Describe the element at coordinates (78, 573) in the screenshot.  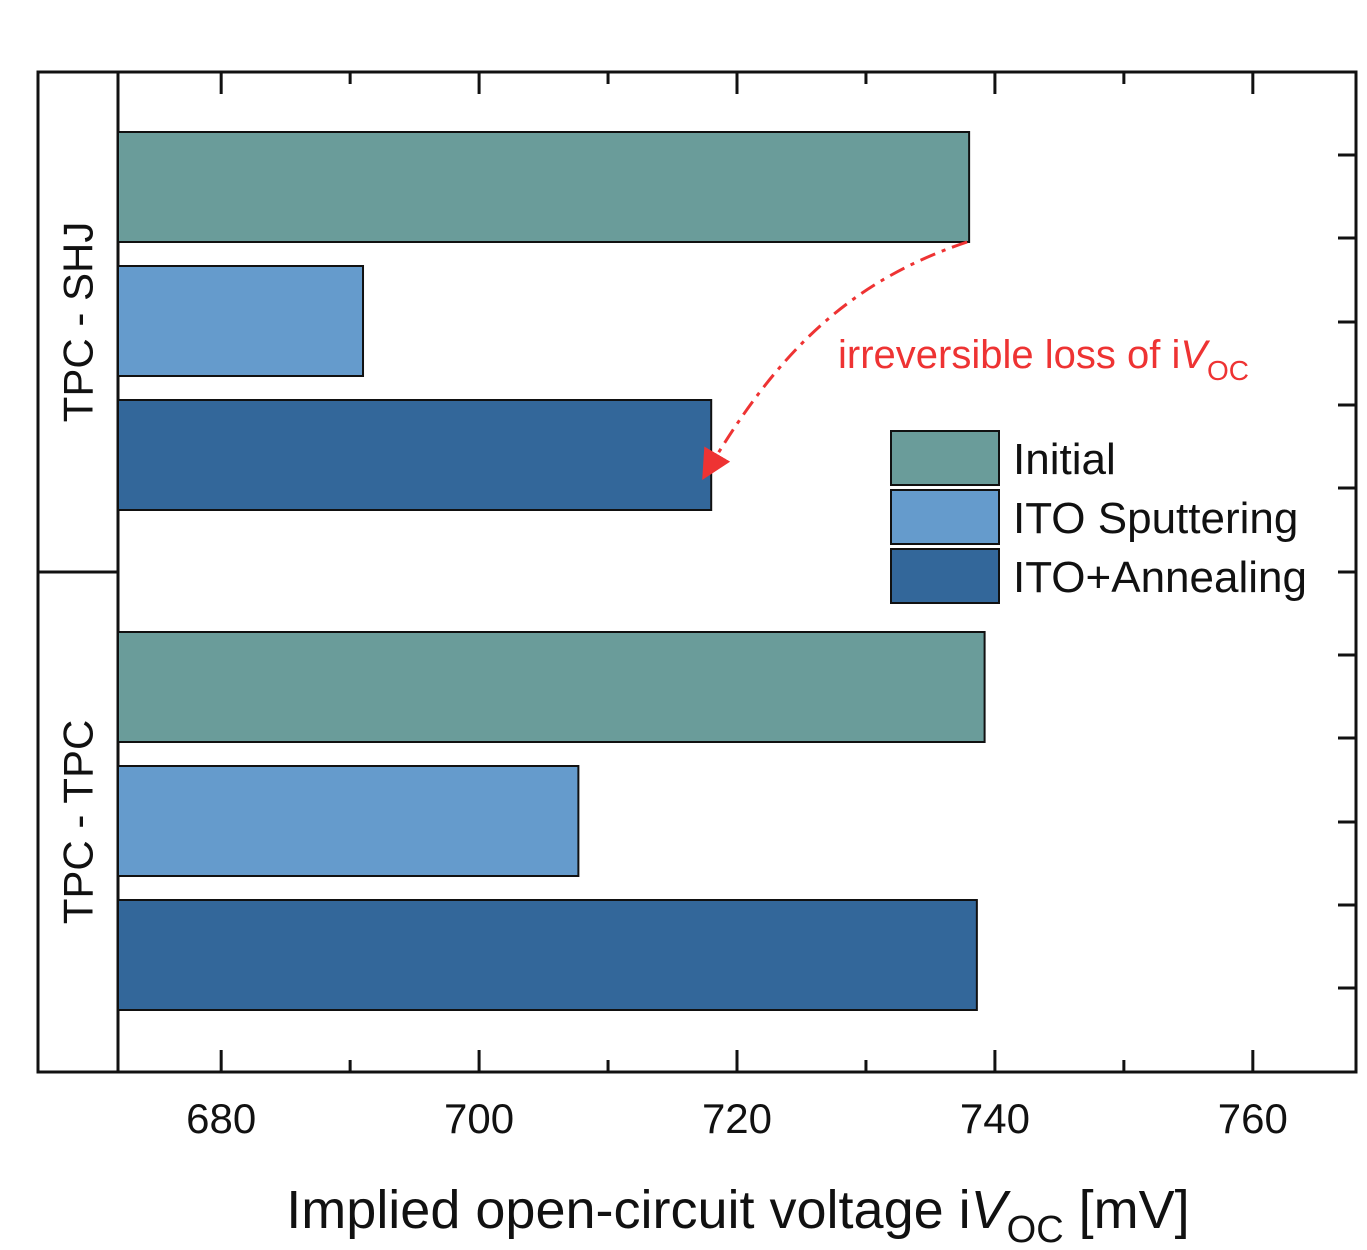
I see `group-labels: TPC - SHJ TPC - TPC` at that location.